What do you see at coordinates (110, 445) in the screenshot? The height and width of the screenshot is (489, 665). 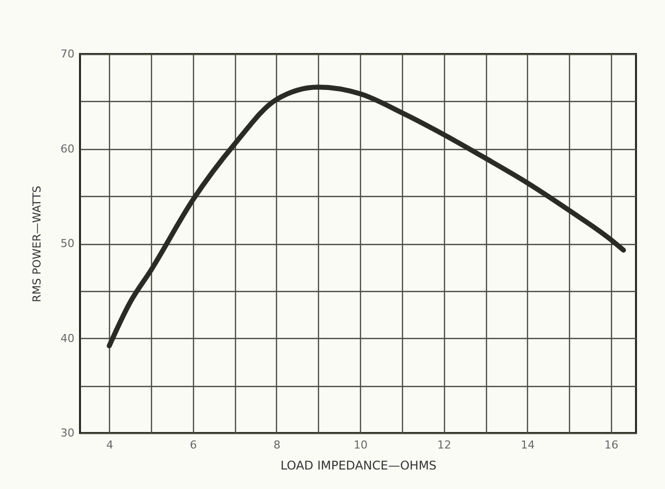 I see `x-tick-label: 4` at bounding box center [110, 445].